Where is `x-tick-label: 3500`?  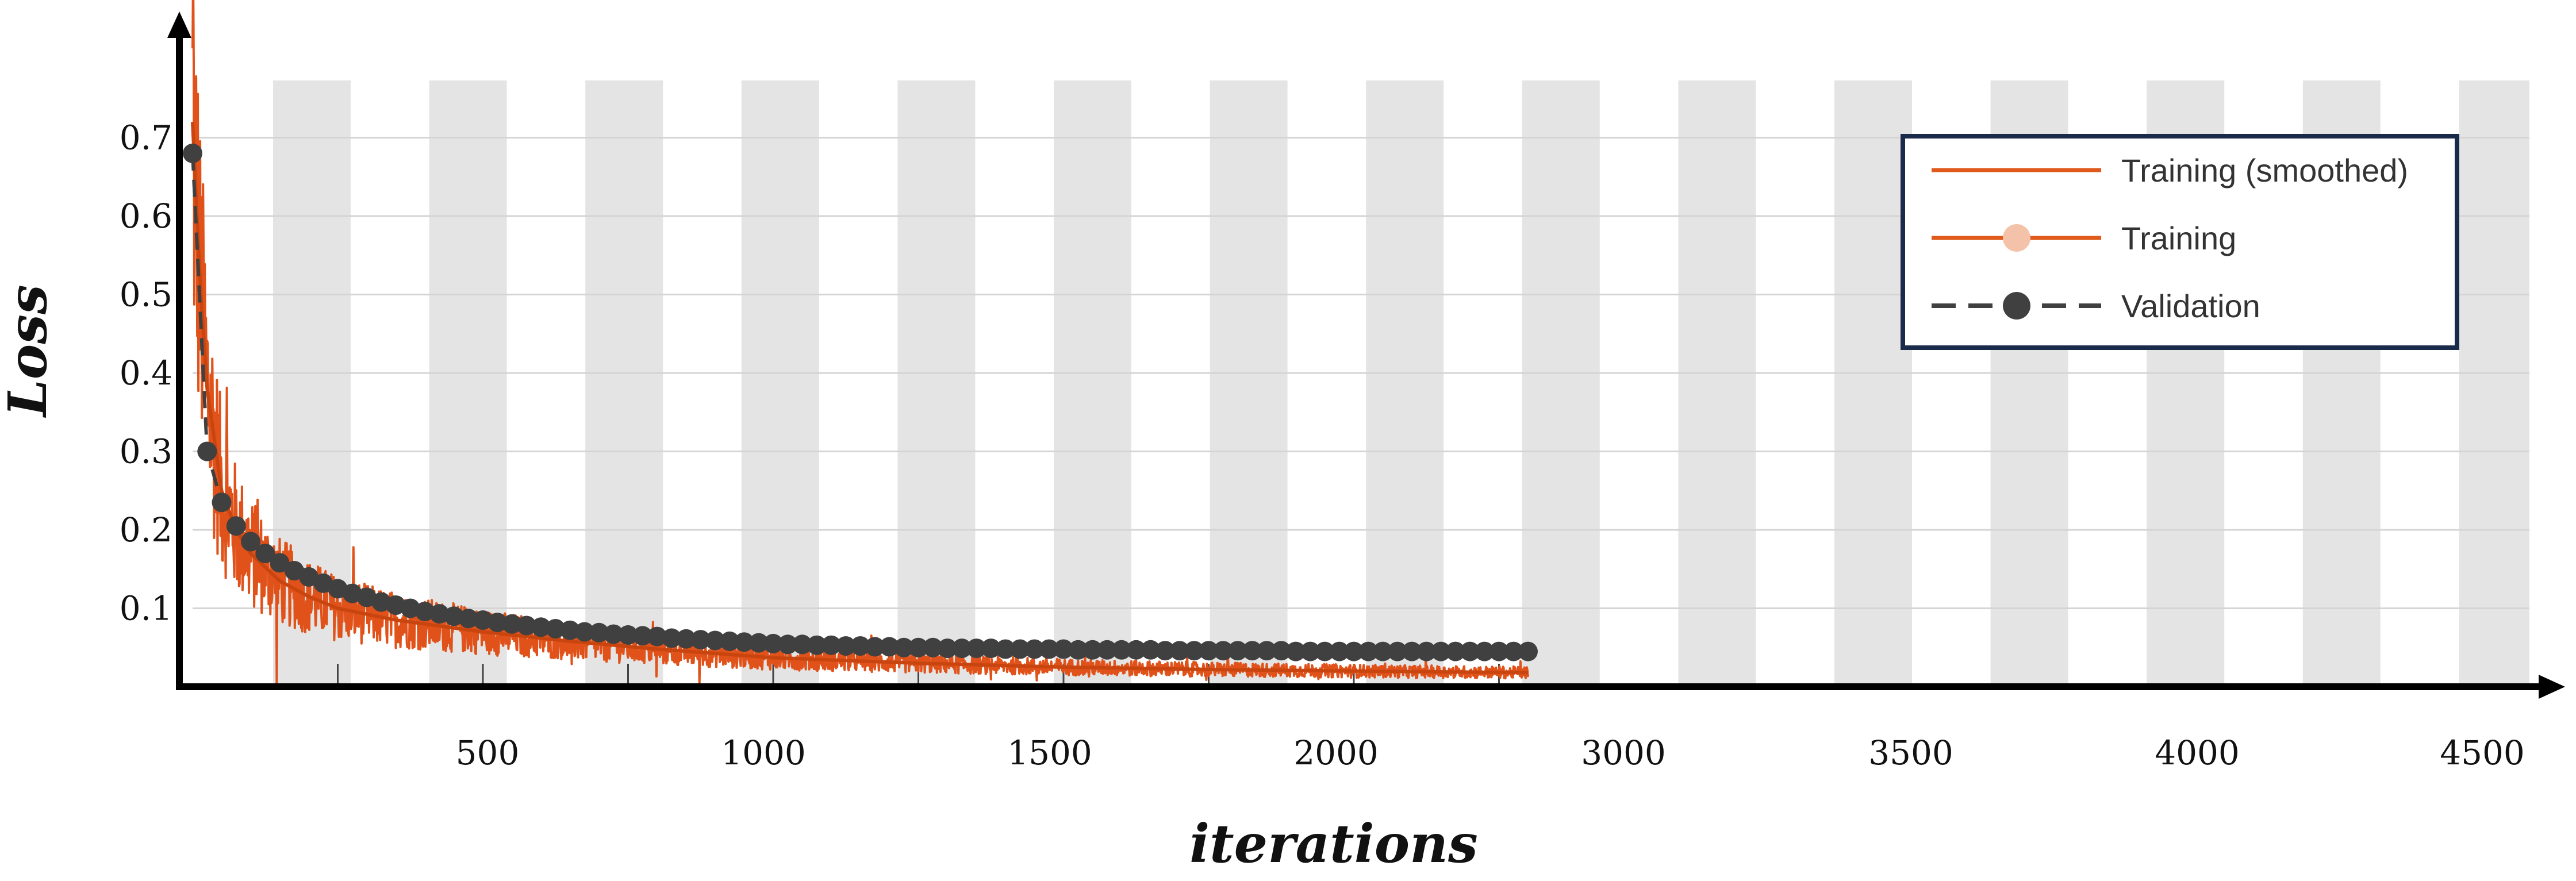 x-tick-label: 3500 is located at coordinates (1911, 753).